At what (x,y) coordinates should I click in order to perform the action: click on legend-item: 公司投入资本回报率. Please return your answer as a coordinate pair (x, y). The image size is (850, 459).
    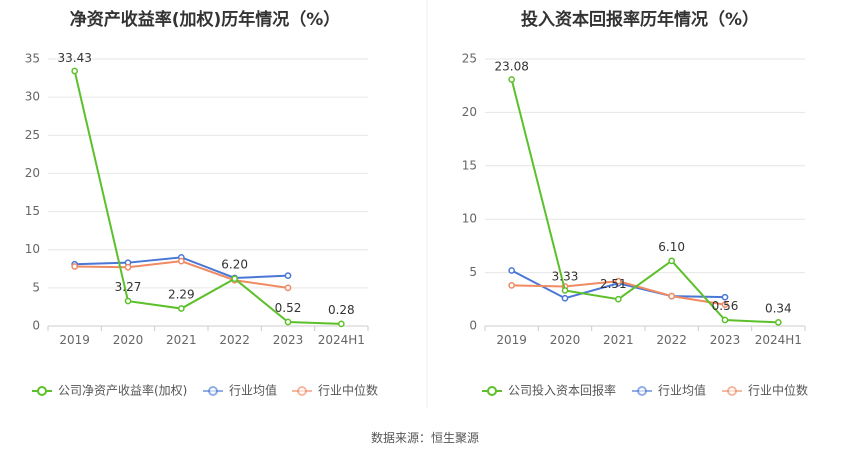
    Looking at the image, I should click on (549, 390).